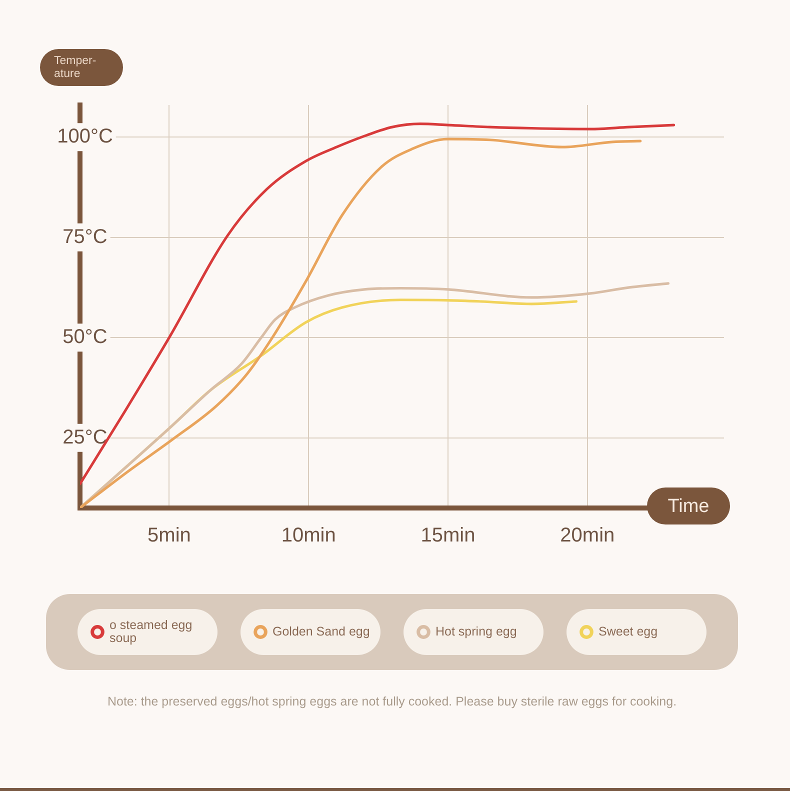 The image size is (790, 791). I want to click on y-axis-title: Temper-ature, so click(75, 67).